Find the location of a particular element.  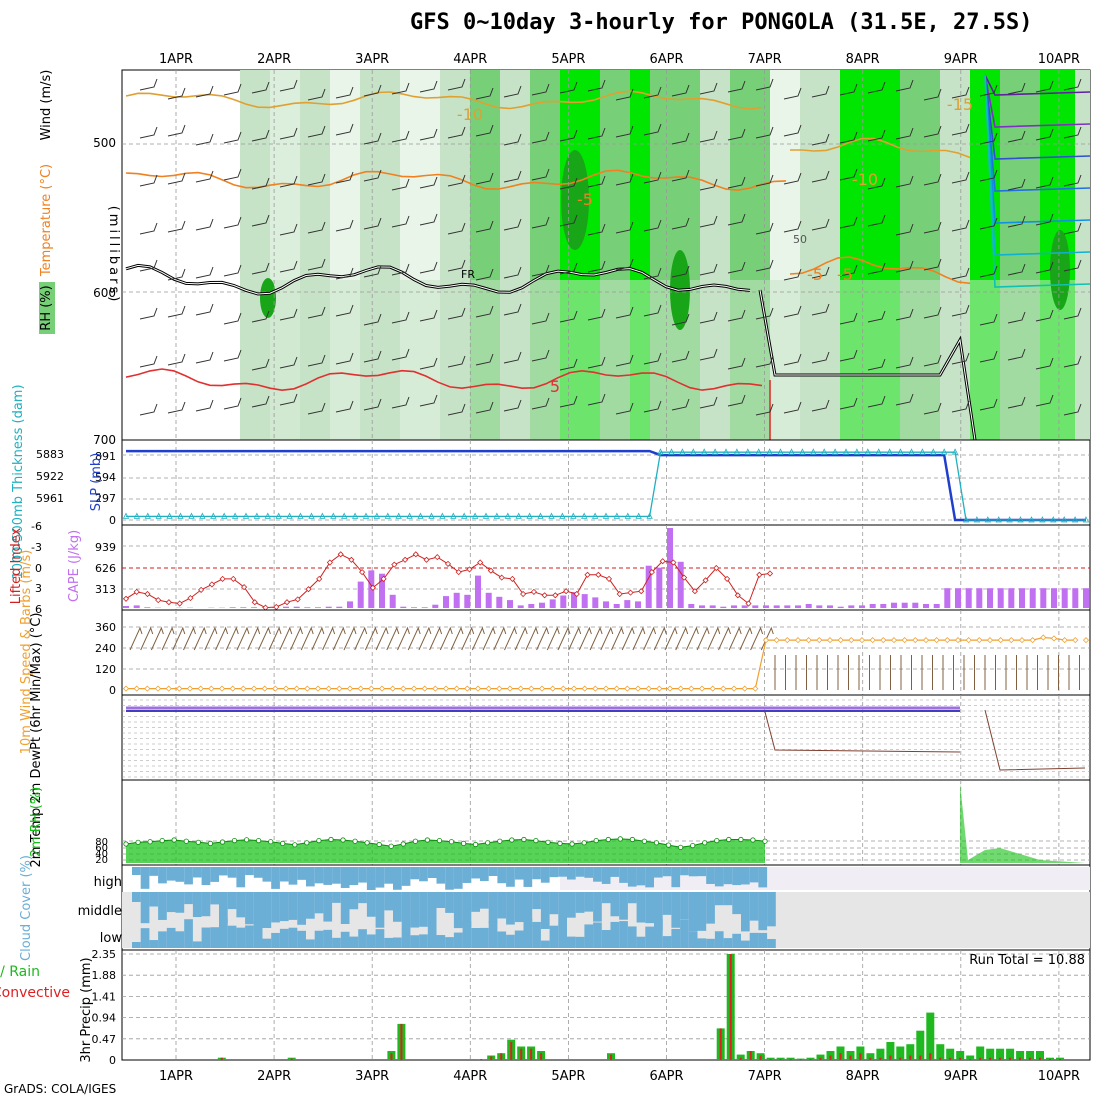

freezing-line-inner is located at coordinates (438, 279).